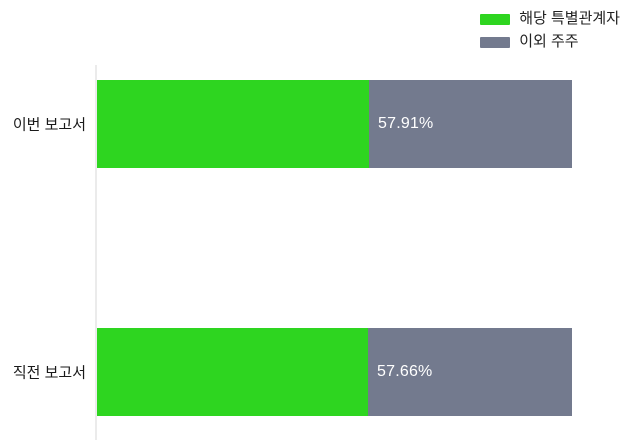 Image resolution: width=628 pixels, height=445 pixels. What do you see at coordinates (405, 371) in the screenshot?
I see `bar-value-other-previous: 57.66%` at bounding box center [405, 371].